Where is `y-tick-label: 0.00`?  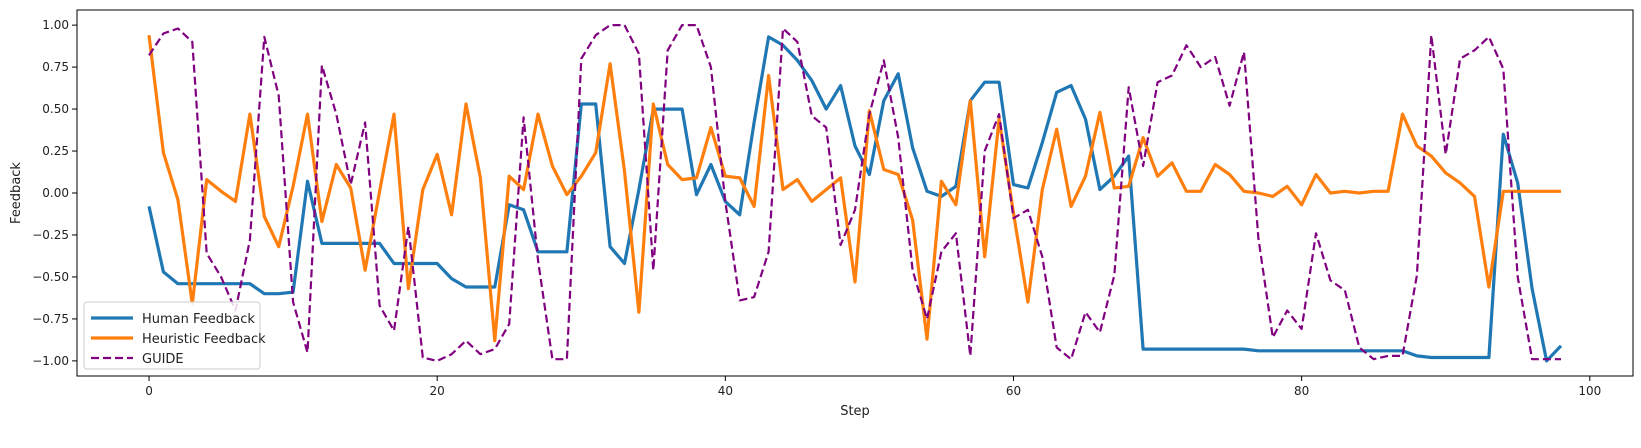 y-tick-label: 0.00 is located at coordinates (55, 193).